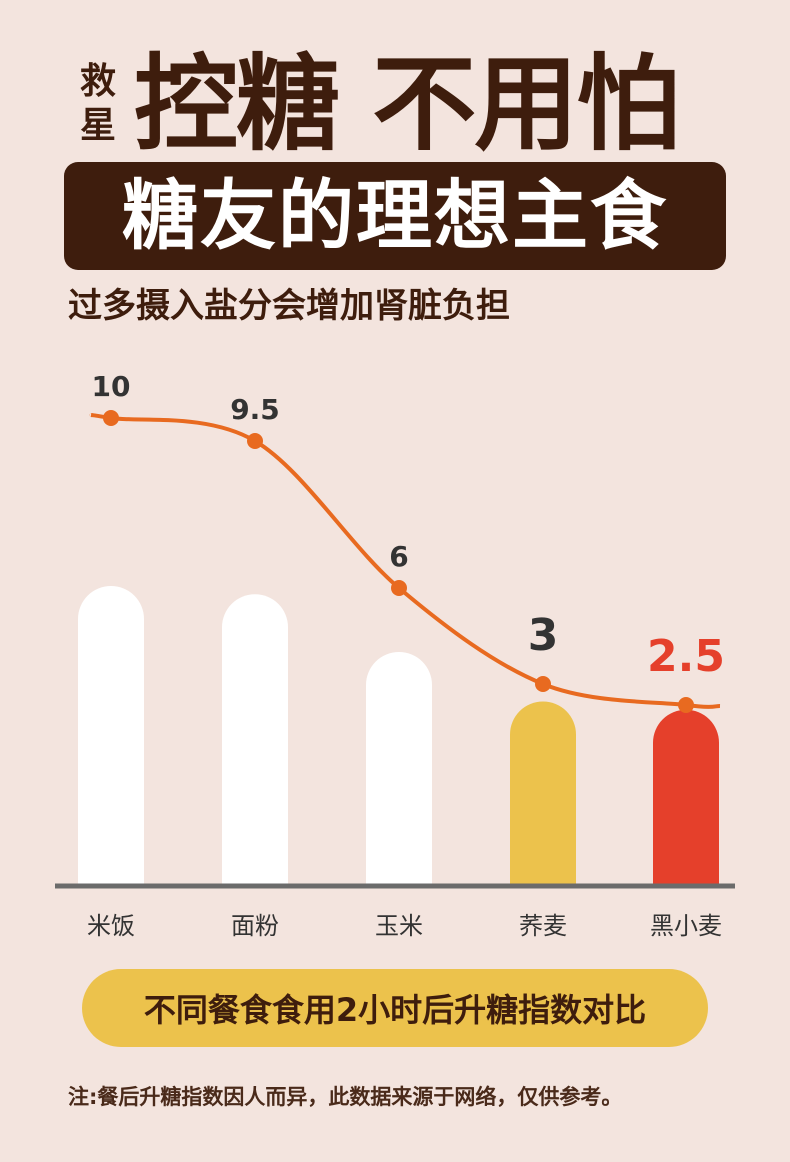  I want to click on footnote: 注:餐后升糖指数因人而异，此数据来源于网络，仅供参考。, so click(345, 1097).